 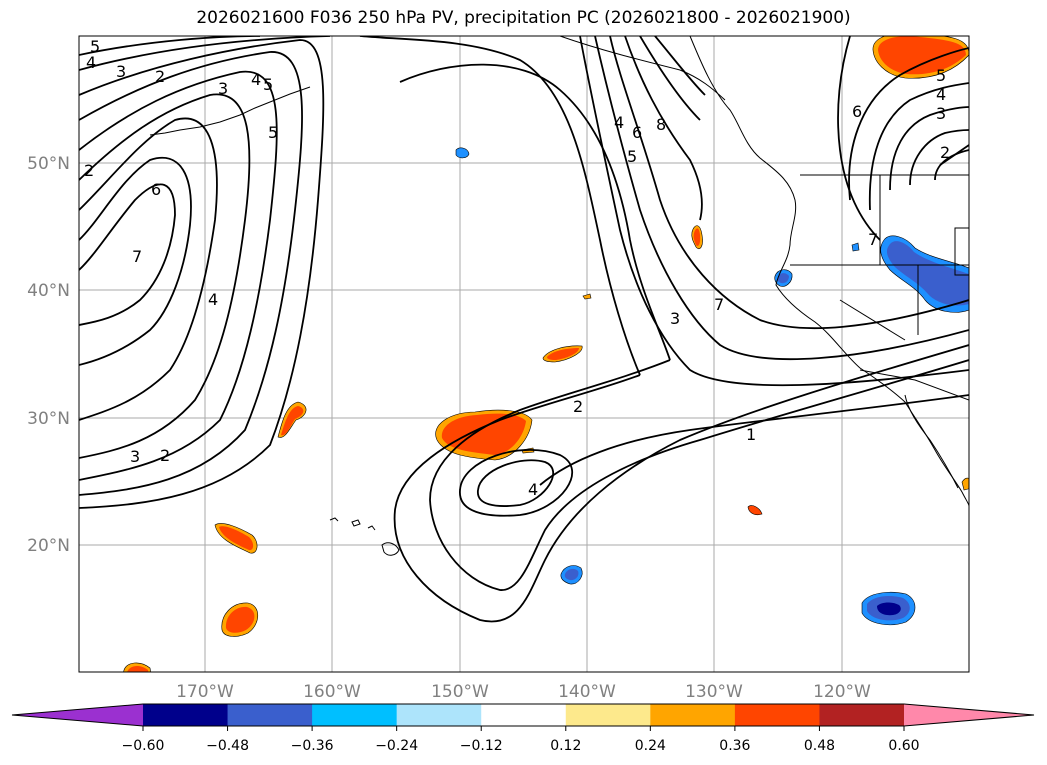 What do you see at coordinates (941, 75) in the screenshot?
I see `contour-label-5e: 5` at bounding box center [941, 75].